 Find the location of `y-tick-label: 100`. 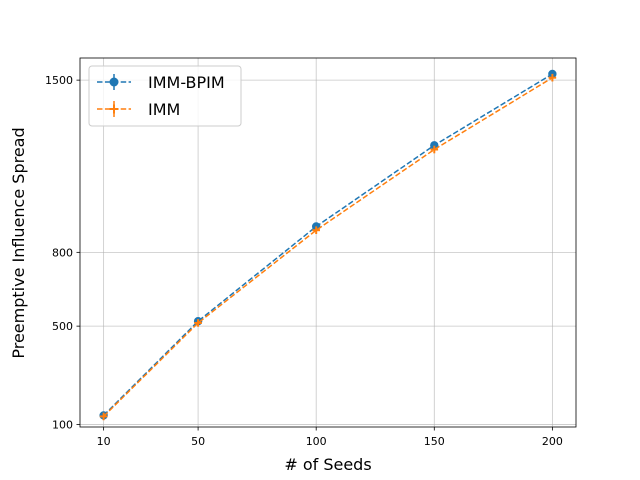

y-tick-label: 100 is located at coordinates (62, 425).